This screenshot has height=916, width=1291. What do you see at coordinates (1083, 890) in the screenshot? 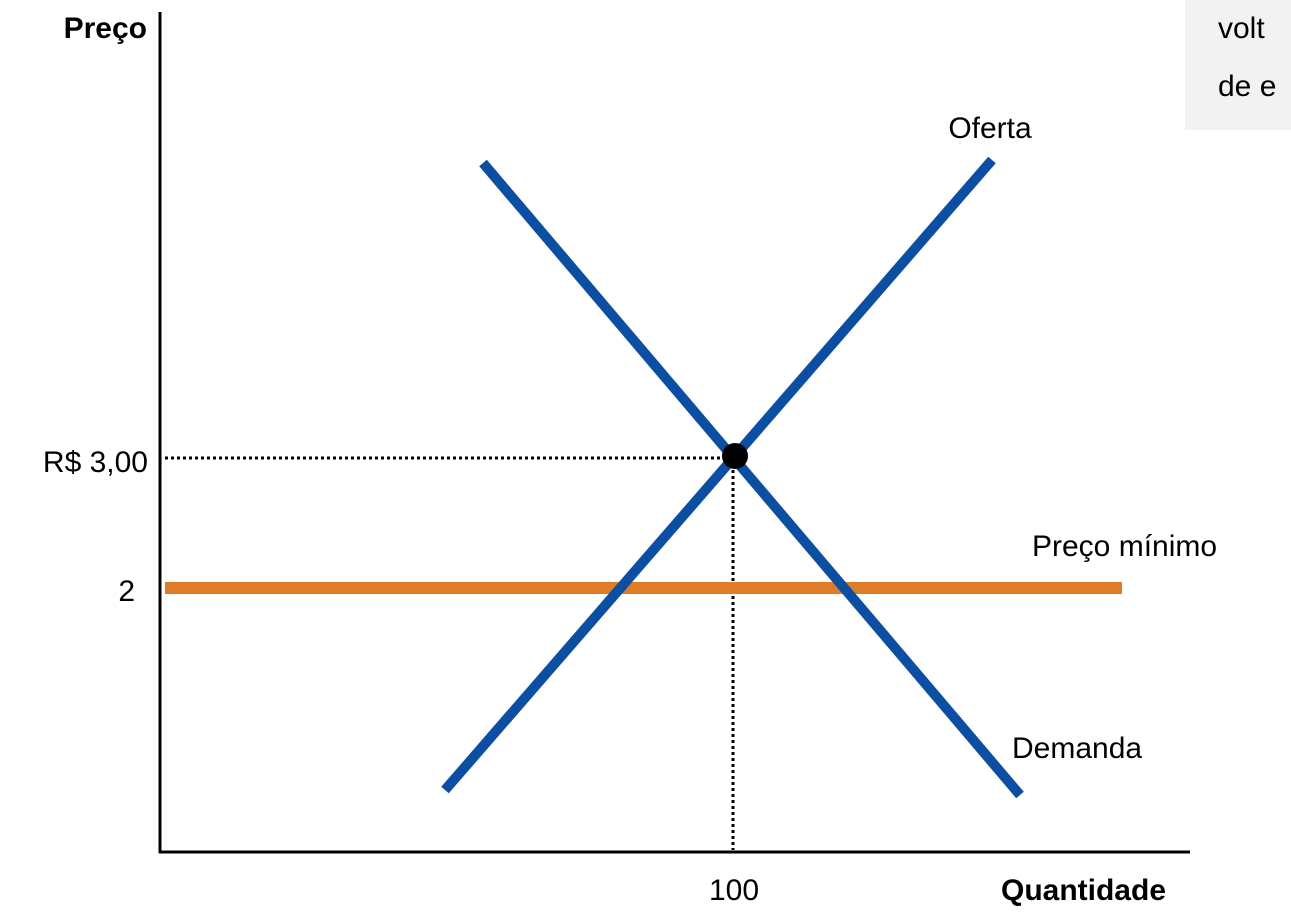
I see `x-axis-label: Quantidade` at bounding box center [1083, 890].